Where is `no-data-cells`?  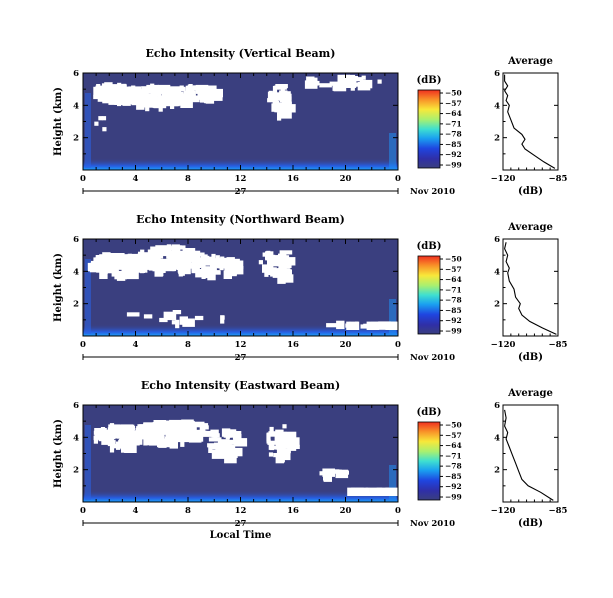
no-data-cells is located at coordinates (237, 103).